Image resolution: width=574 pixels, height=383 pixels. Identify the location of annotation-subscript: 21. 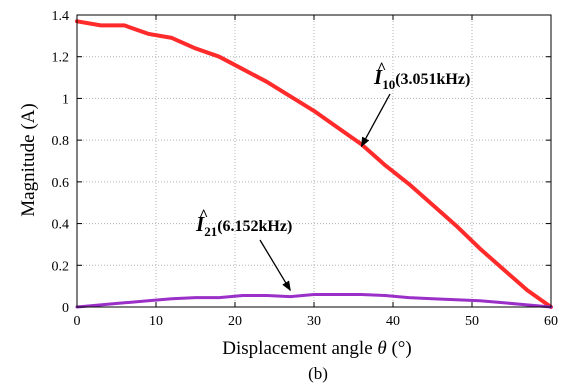
(210, 231).